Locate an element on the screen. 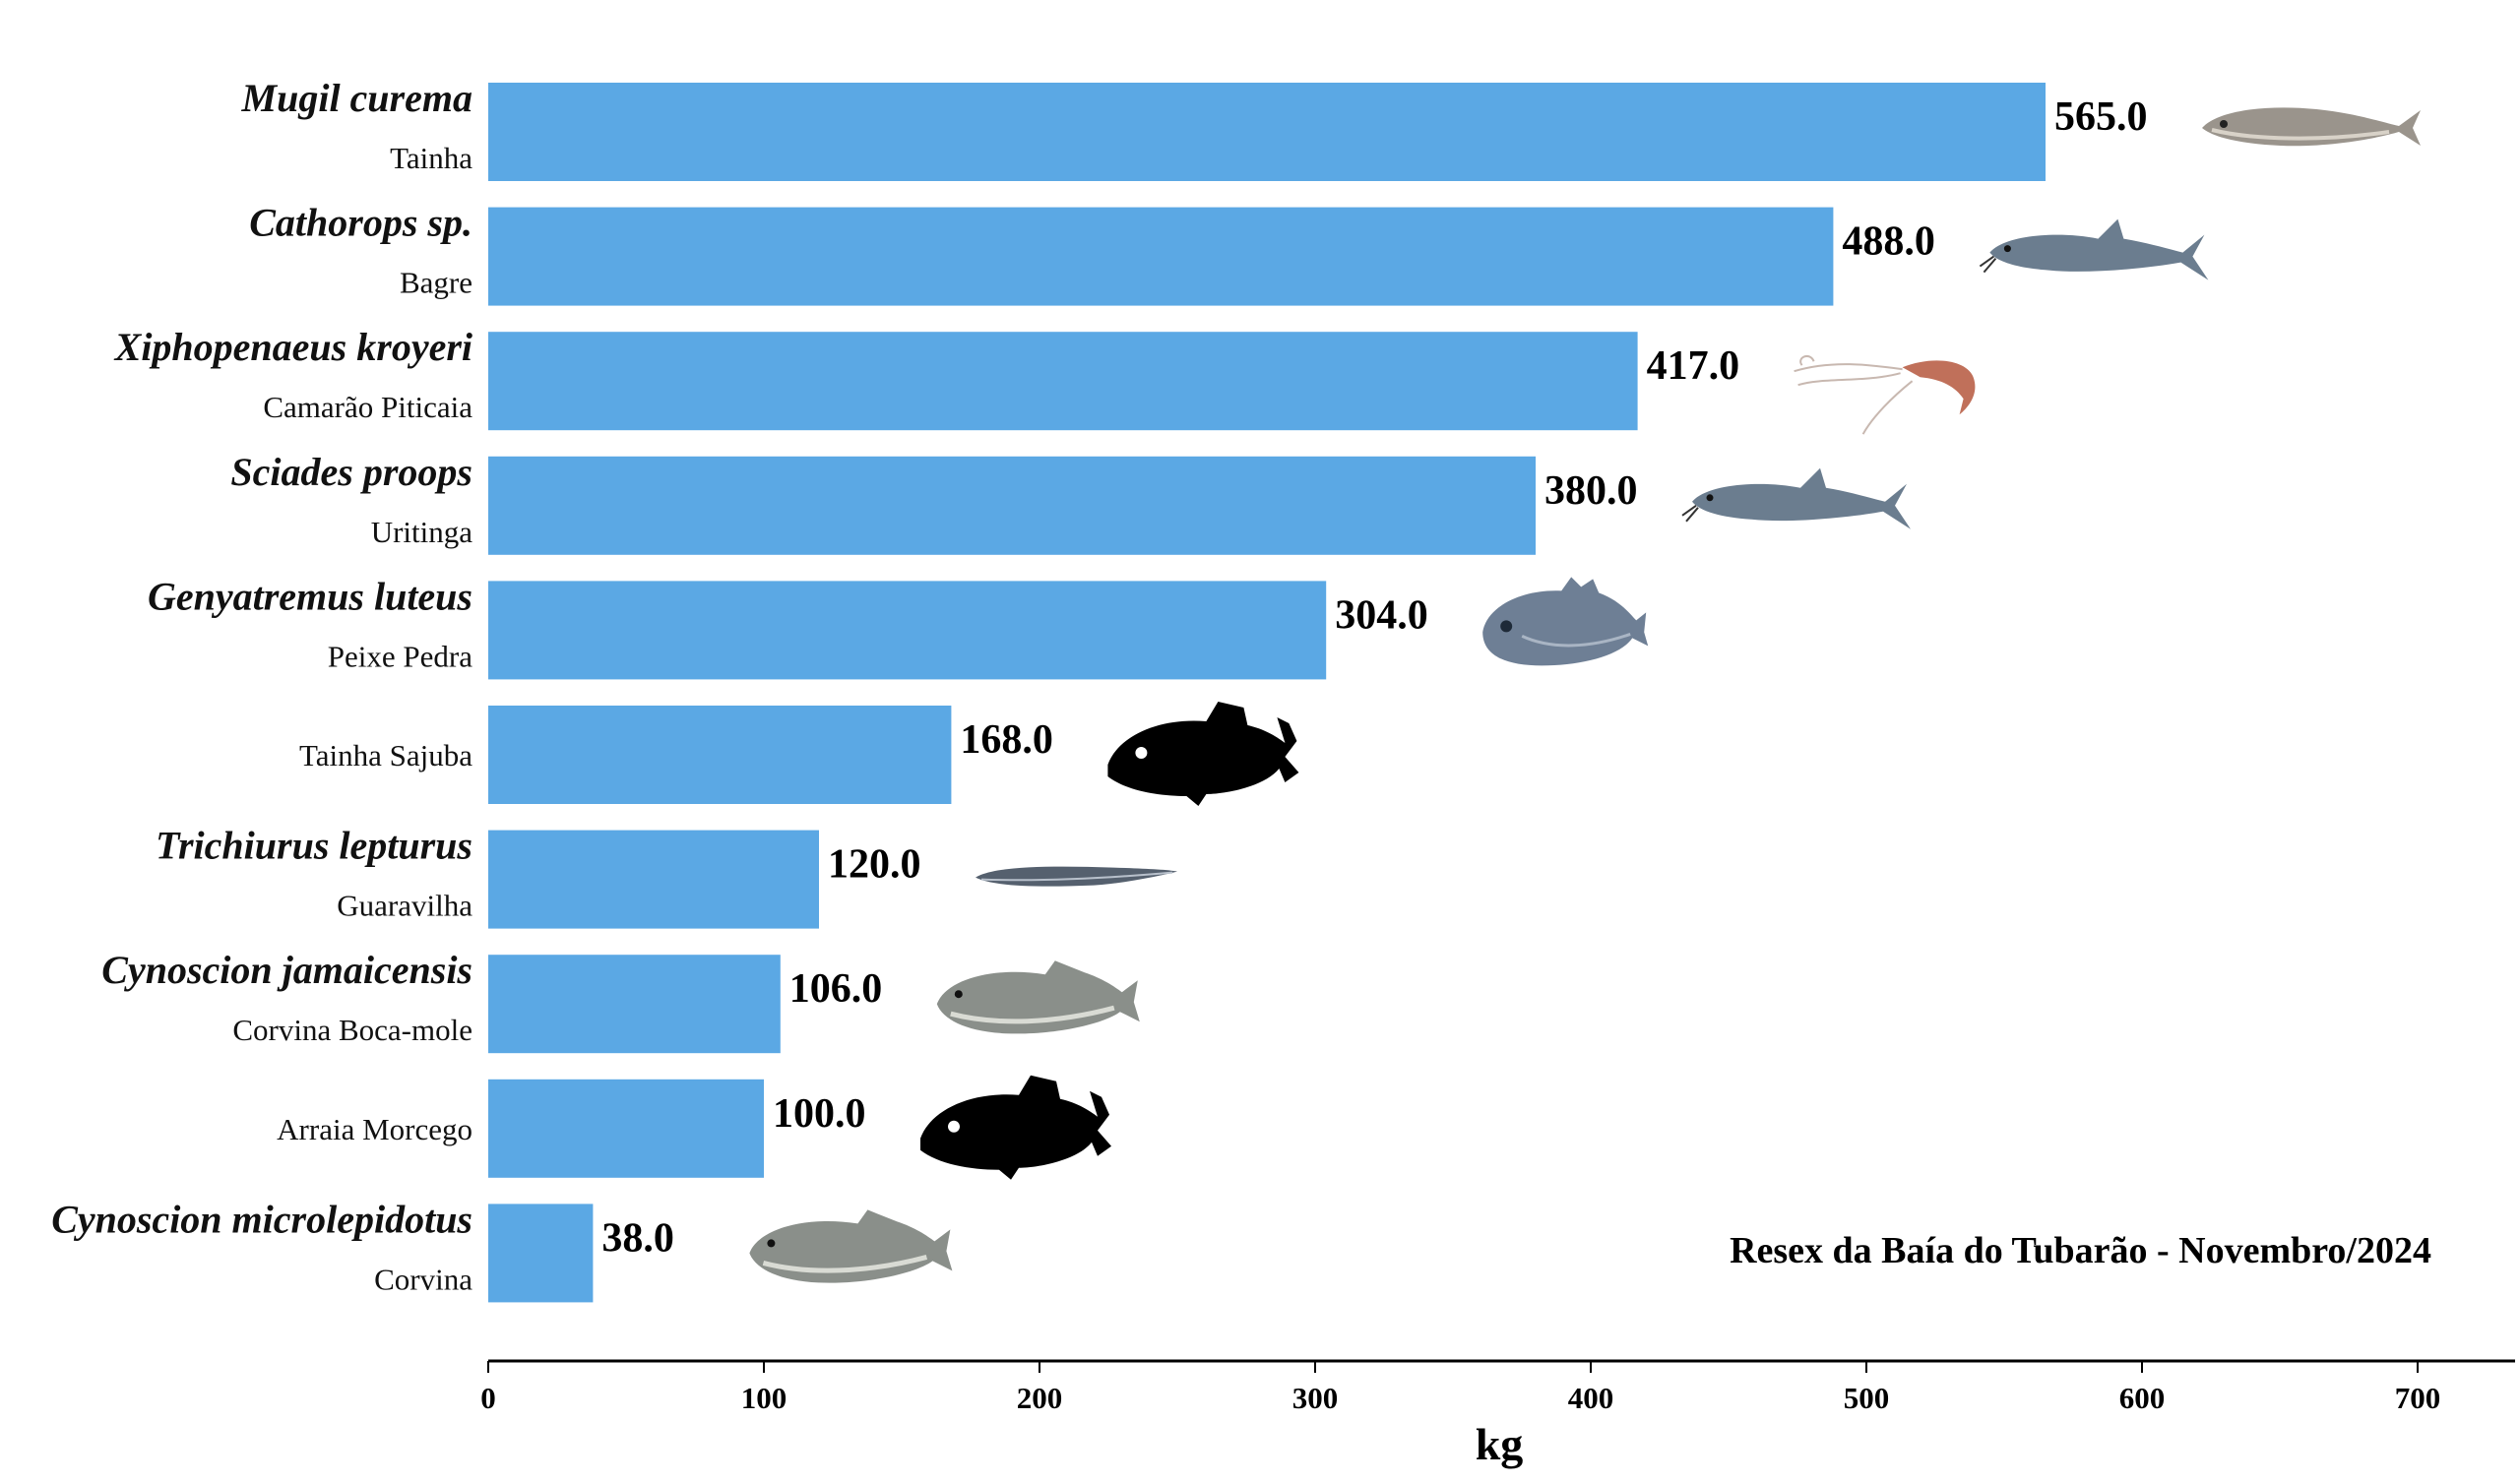  x-tick-label: 200 is located at coordinates (1040, 1398).